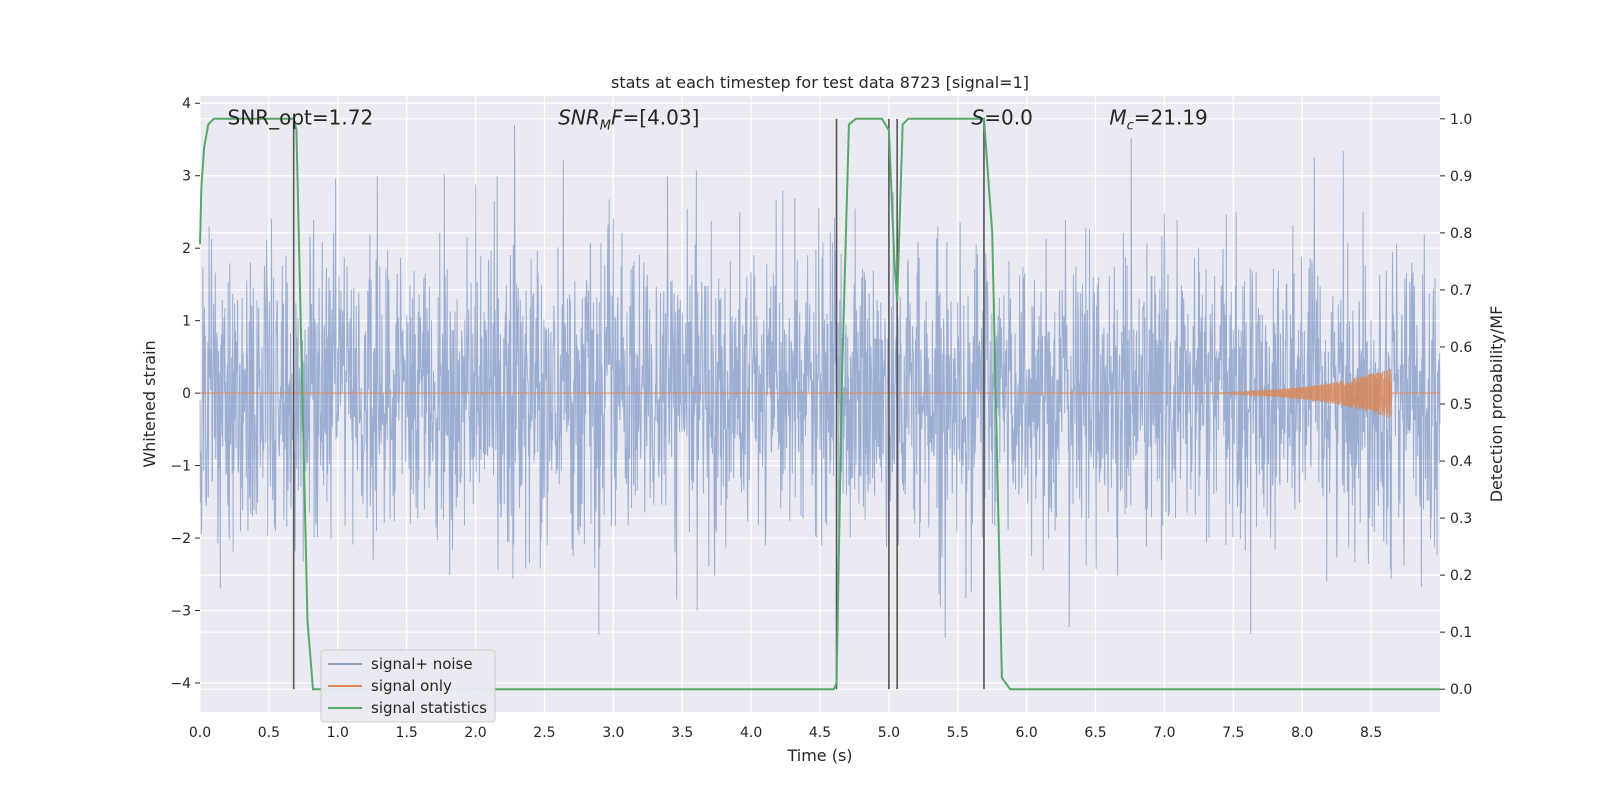  What do you see at coordinates (186, 322) in the screenshot?
I see `y-left-tick-label: 1` at bounding box center [186, 322].